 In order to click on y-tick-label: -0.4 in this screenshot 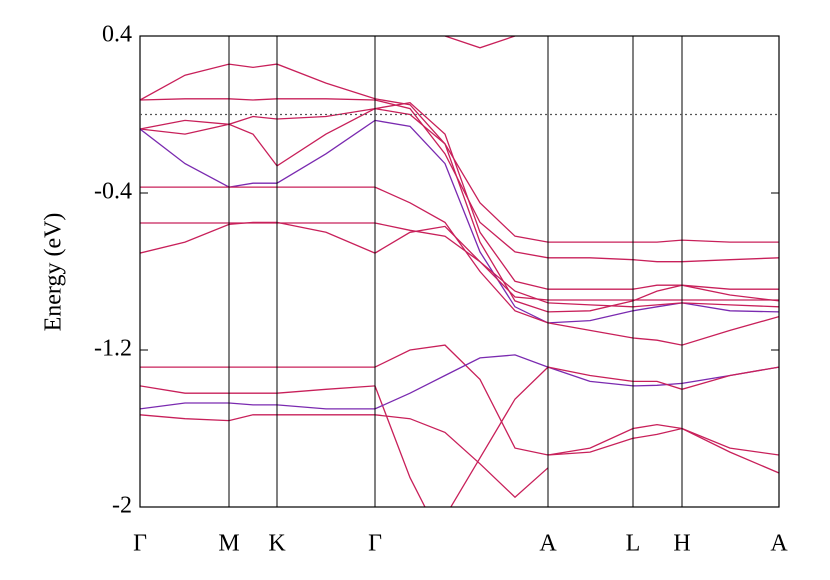, I will do `click(113, 192)`.